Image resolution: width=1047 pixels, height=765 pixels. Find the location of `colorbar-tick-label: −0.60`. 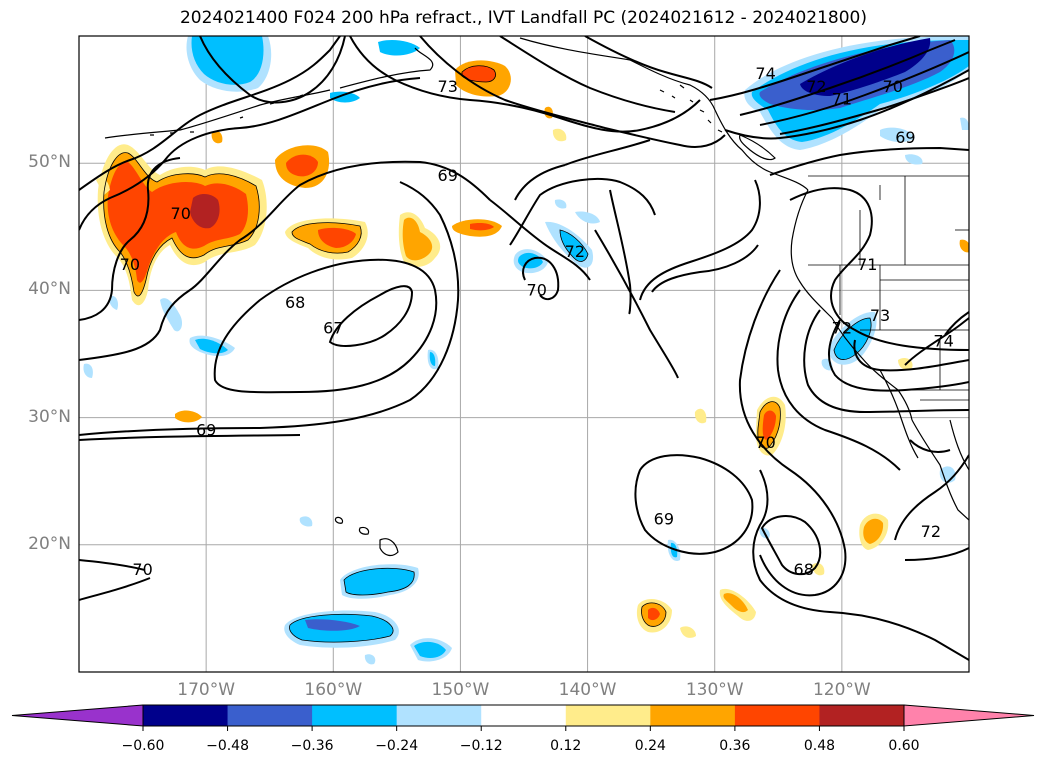

colorbar-tick-label: −0.60 is located at coordinates (143, 746).